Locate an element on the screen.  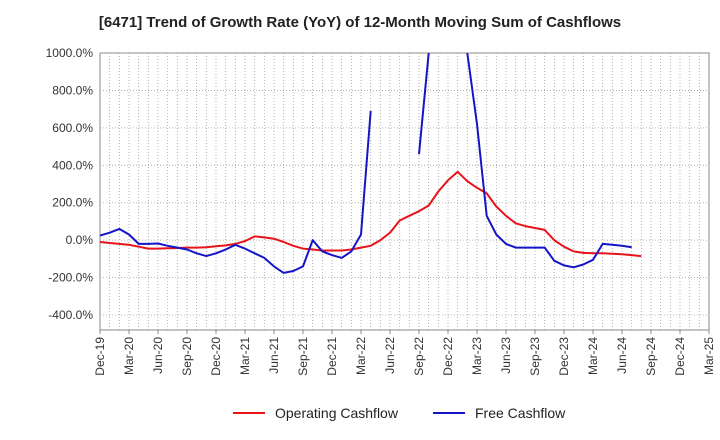
y-tick-label: 600.0% is located at coordinates (72, 128).